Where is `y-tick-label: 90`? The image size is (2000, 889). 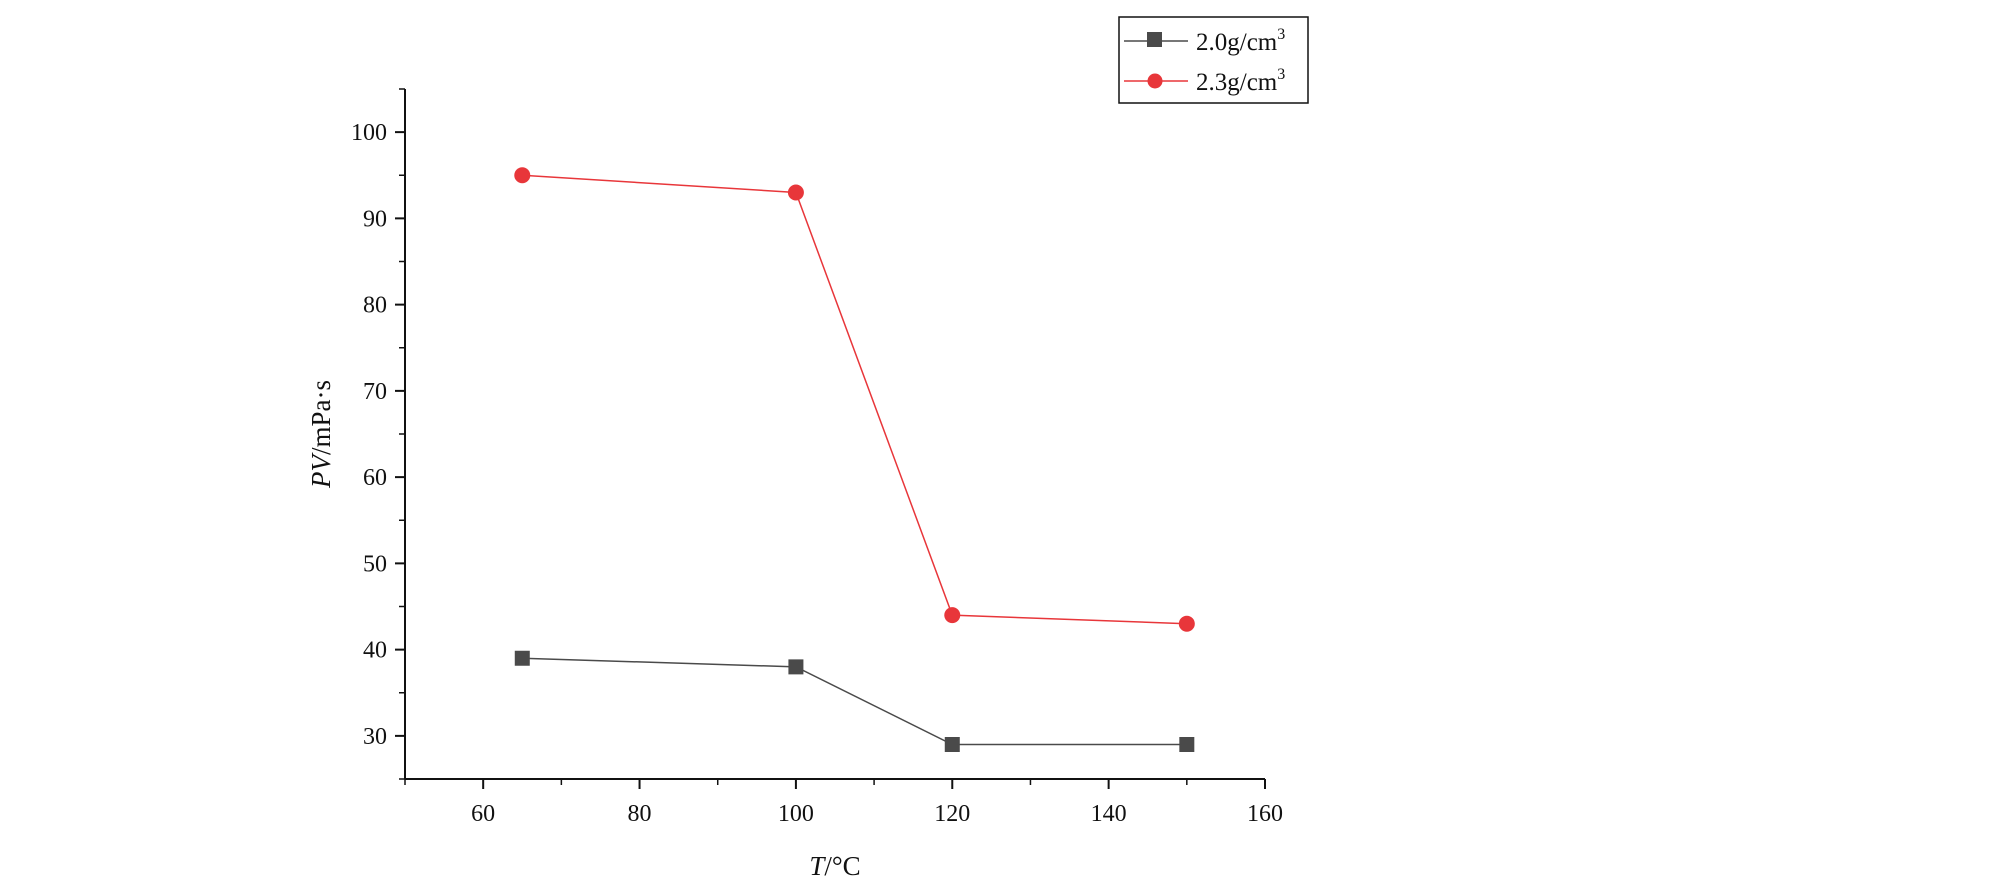
y-tick-label: 90 is located at coordinates (375, 219).